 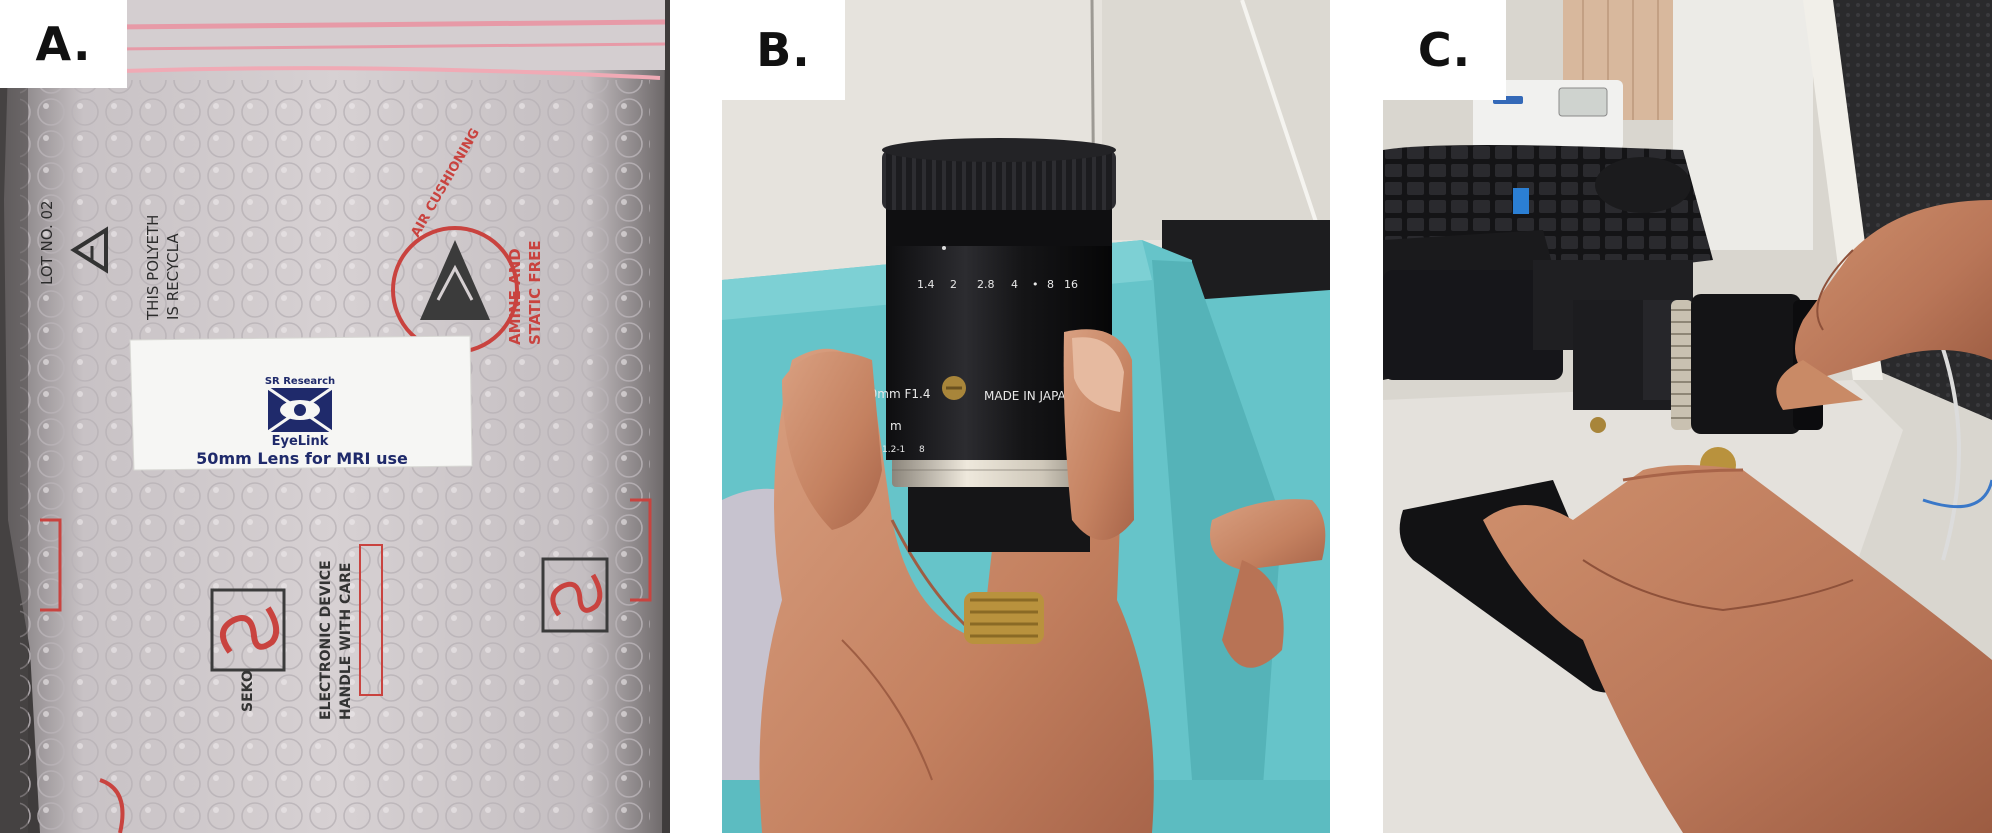 I want to click on seko-brand: SEKO, so click(x=248, y=691).